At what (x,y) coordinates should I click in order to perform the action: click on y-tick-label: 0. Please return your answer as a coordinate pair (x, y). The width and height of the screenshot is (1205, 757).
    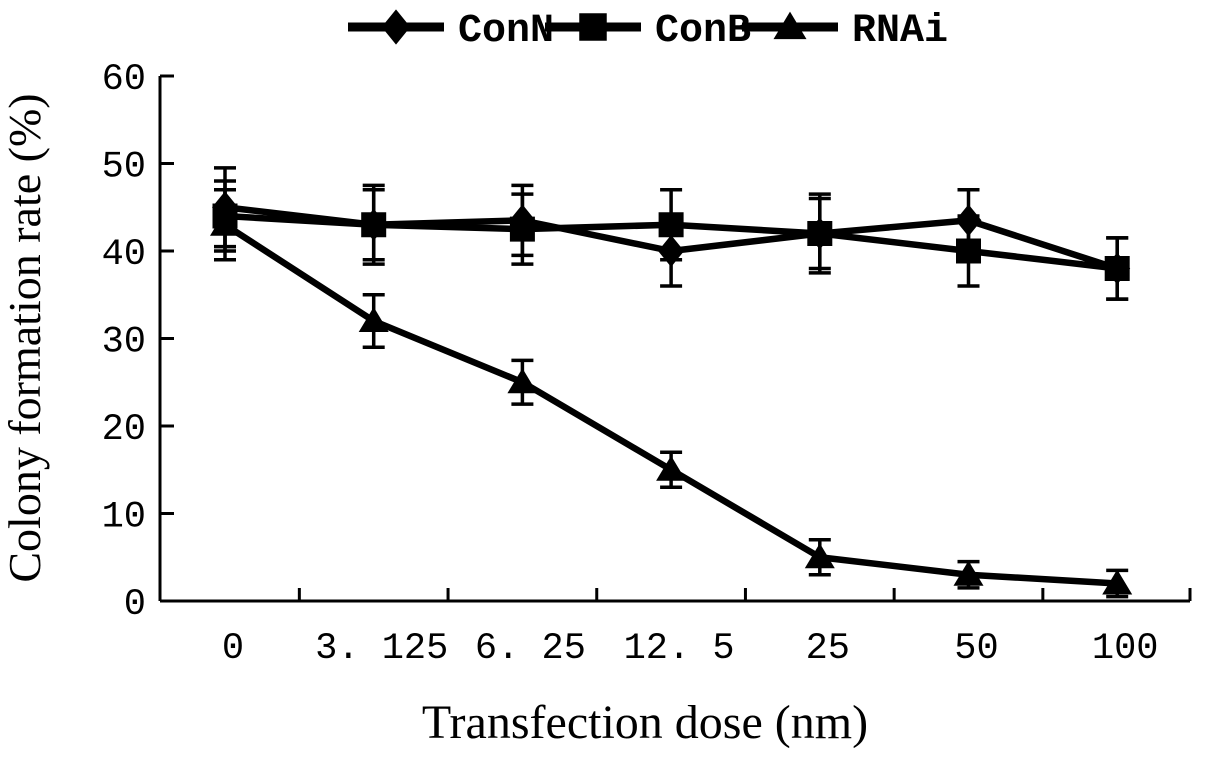
    Looking at the image, I should click on (135, 605).